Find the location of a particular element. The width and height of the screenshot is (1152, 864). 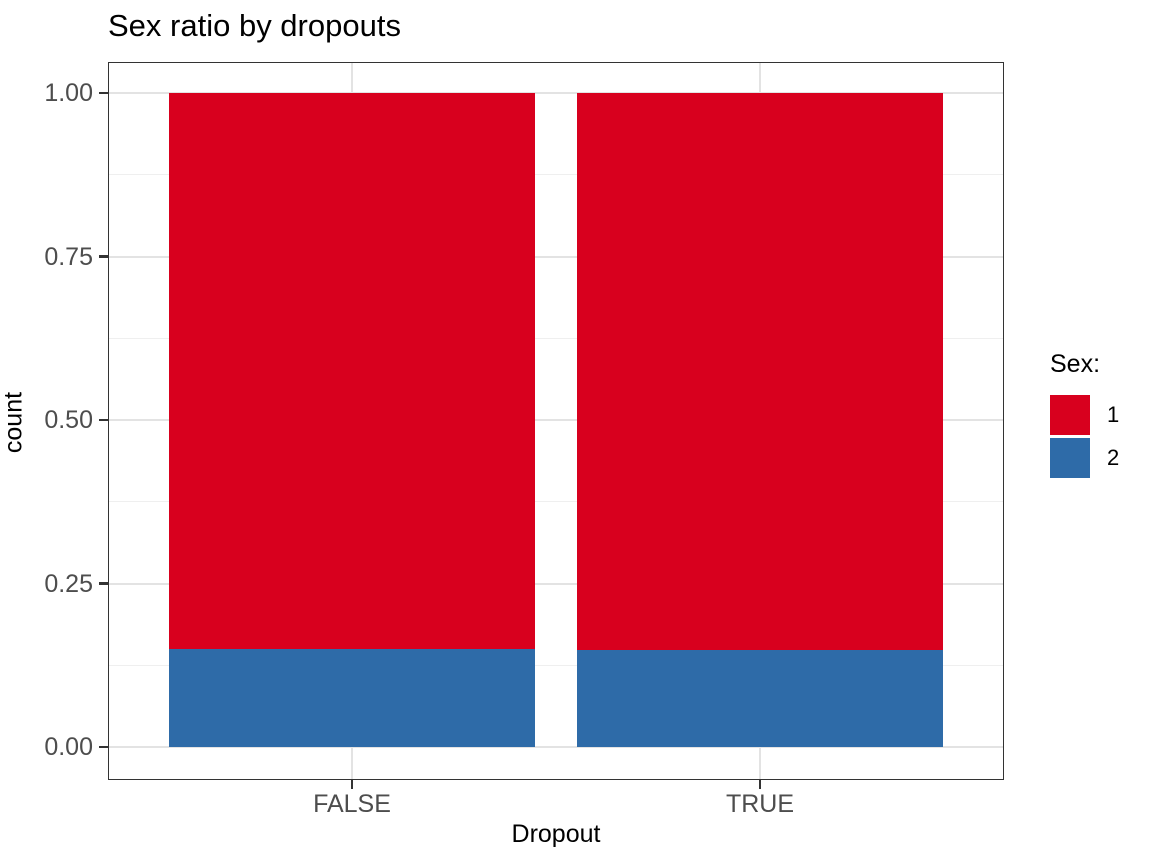

y-axis-title: count is located at coordinates (14, 422).